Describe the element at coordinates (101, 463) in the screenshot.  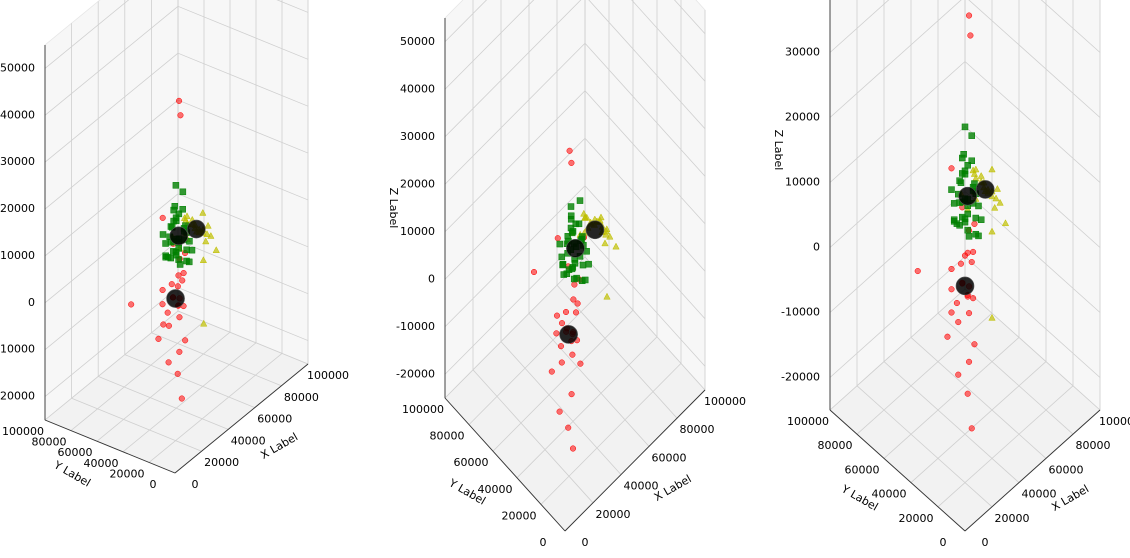
I see `y-tick-label: 40000` at that location.